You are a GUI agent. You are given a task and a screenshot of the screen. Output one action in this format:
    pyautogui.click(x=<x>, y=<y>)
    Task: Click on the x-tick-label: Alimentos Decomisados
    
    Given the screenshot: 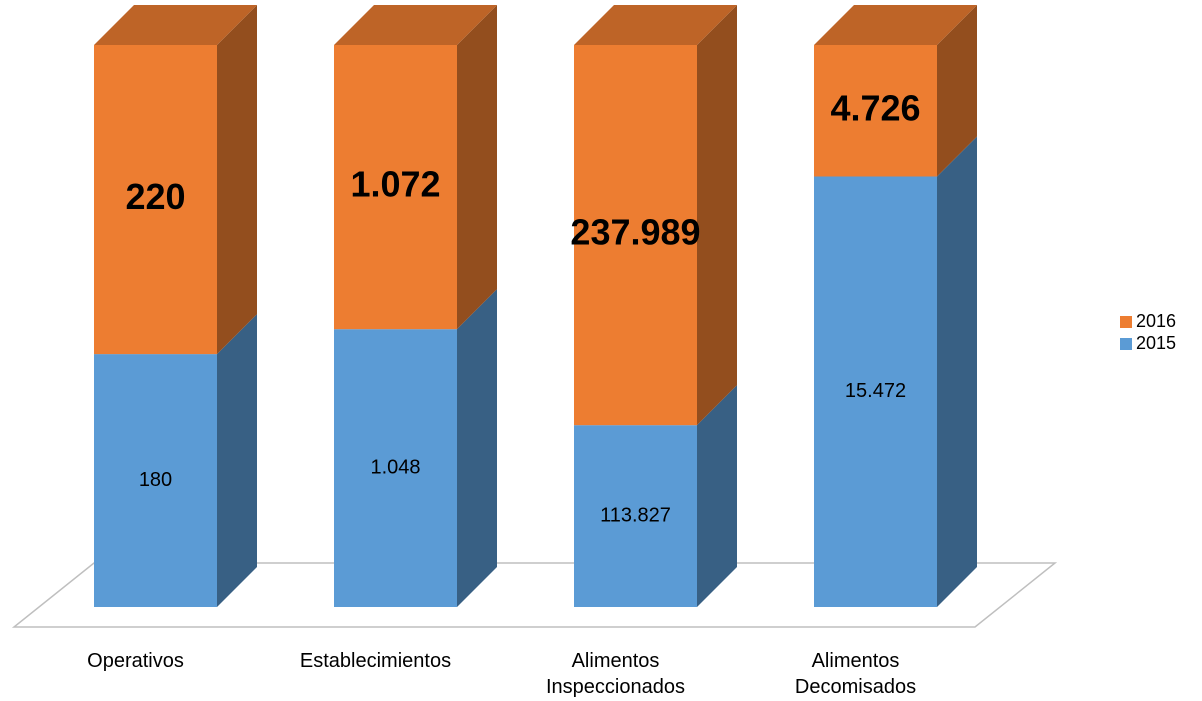 What is the action you would take?
    pyautogui.click(x=855, y=674)
    